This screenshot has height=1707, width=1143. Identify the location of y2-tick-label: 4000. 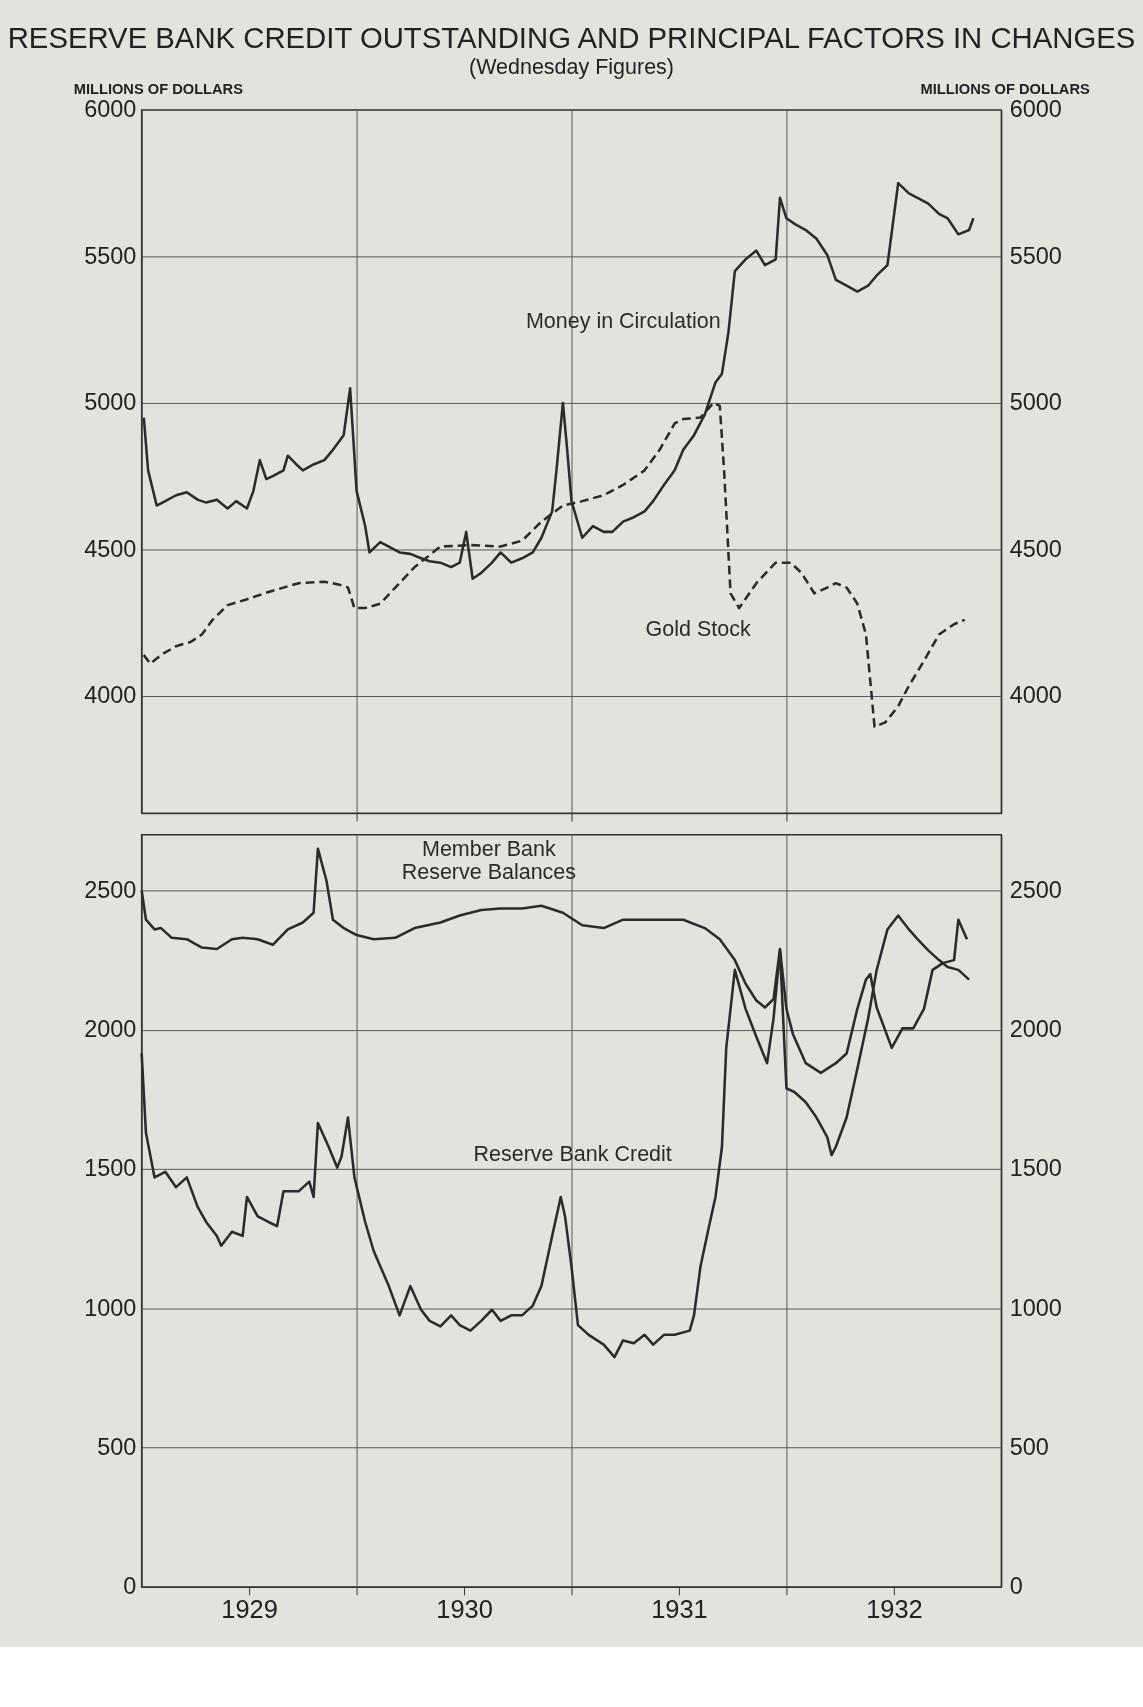
(1035, 695).